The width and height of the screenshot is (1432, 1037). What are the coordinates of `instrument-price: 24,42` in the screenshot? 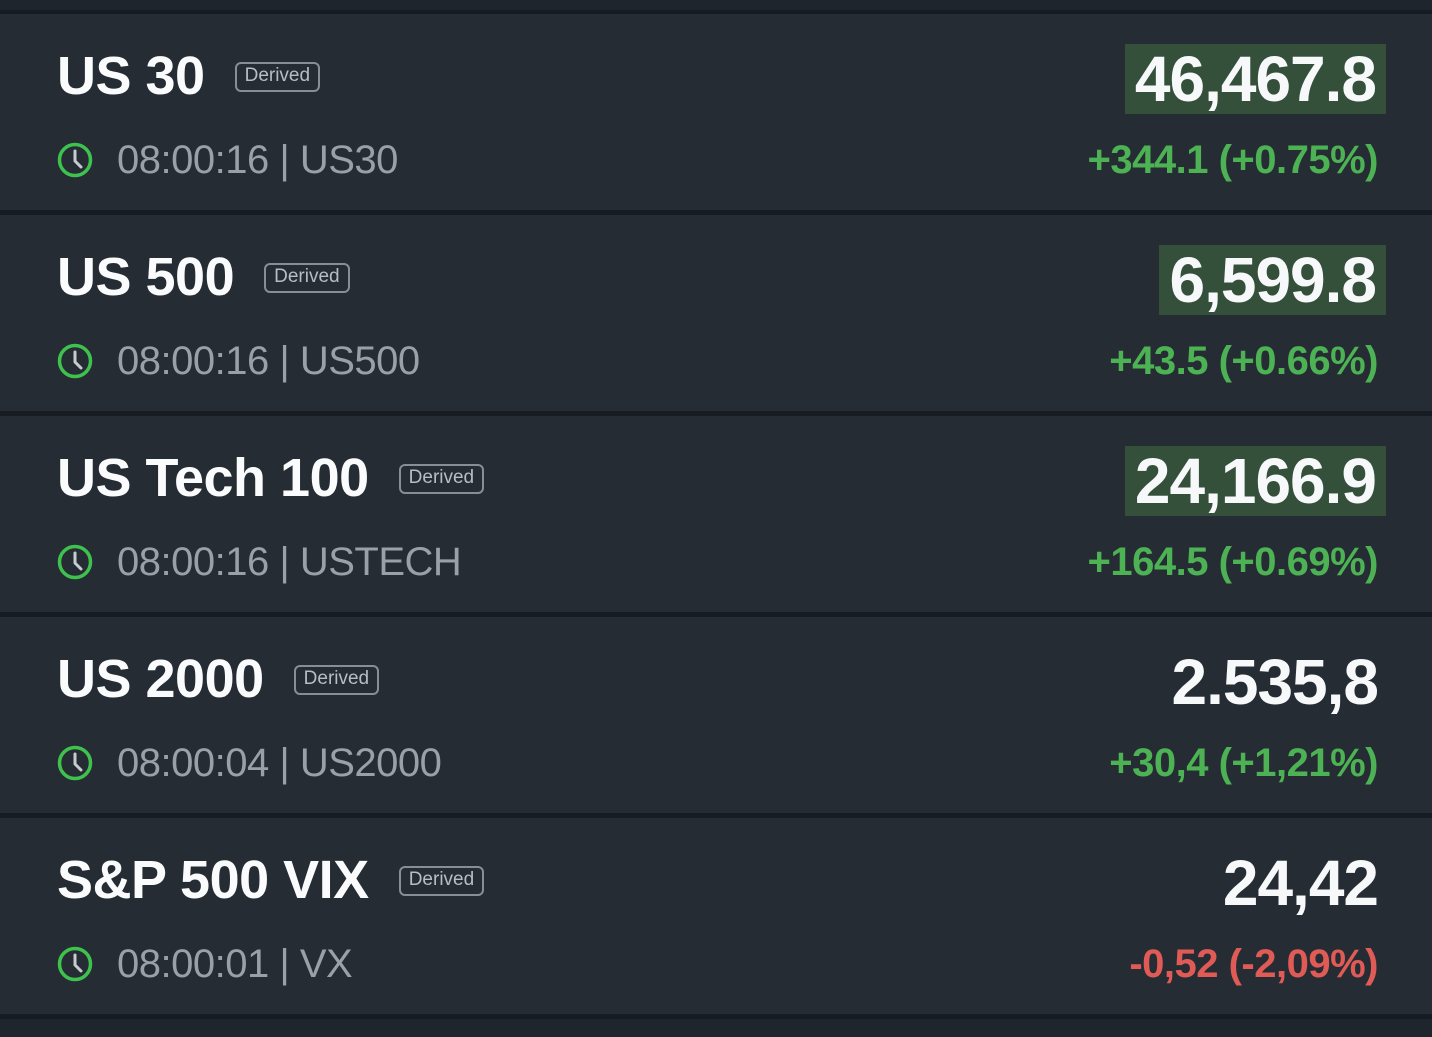 It's located at (1300, 883).